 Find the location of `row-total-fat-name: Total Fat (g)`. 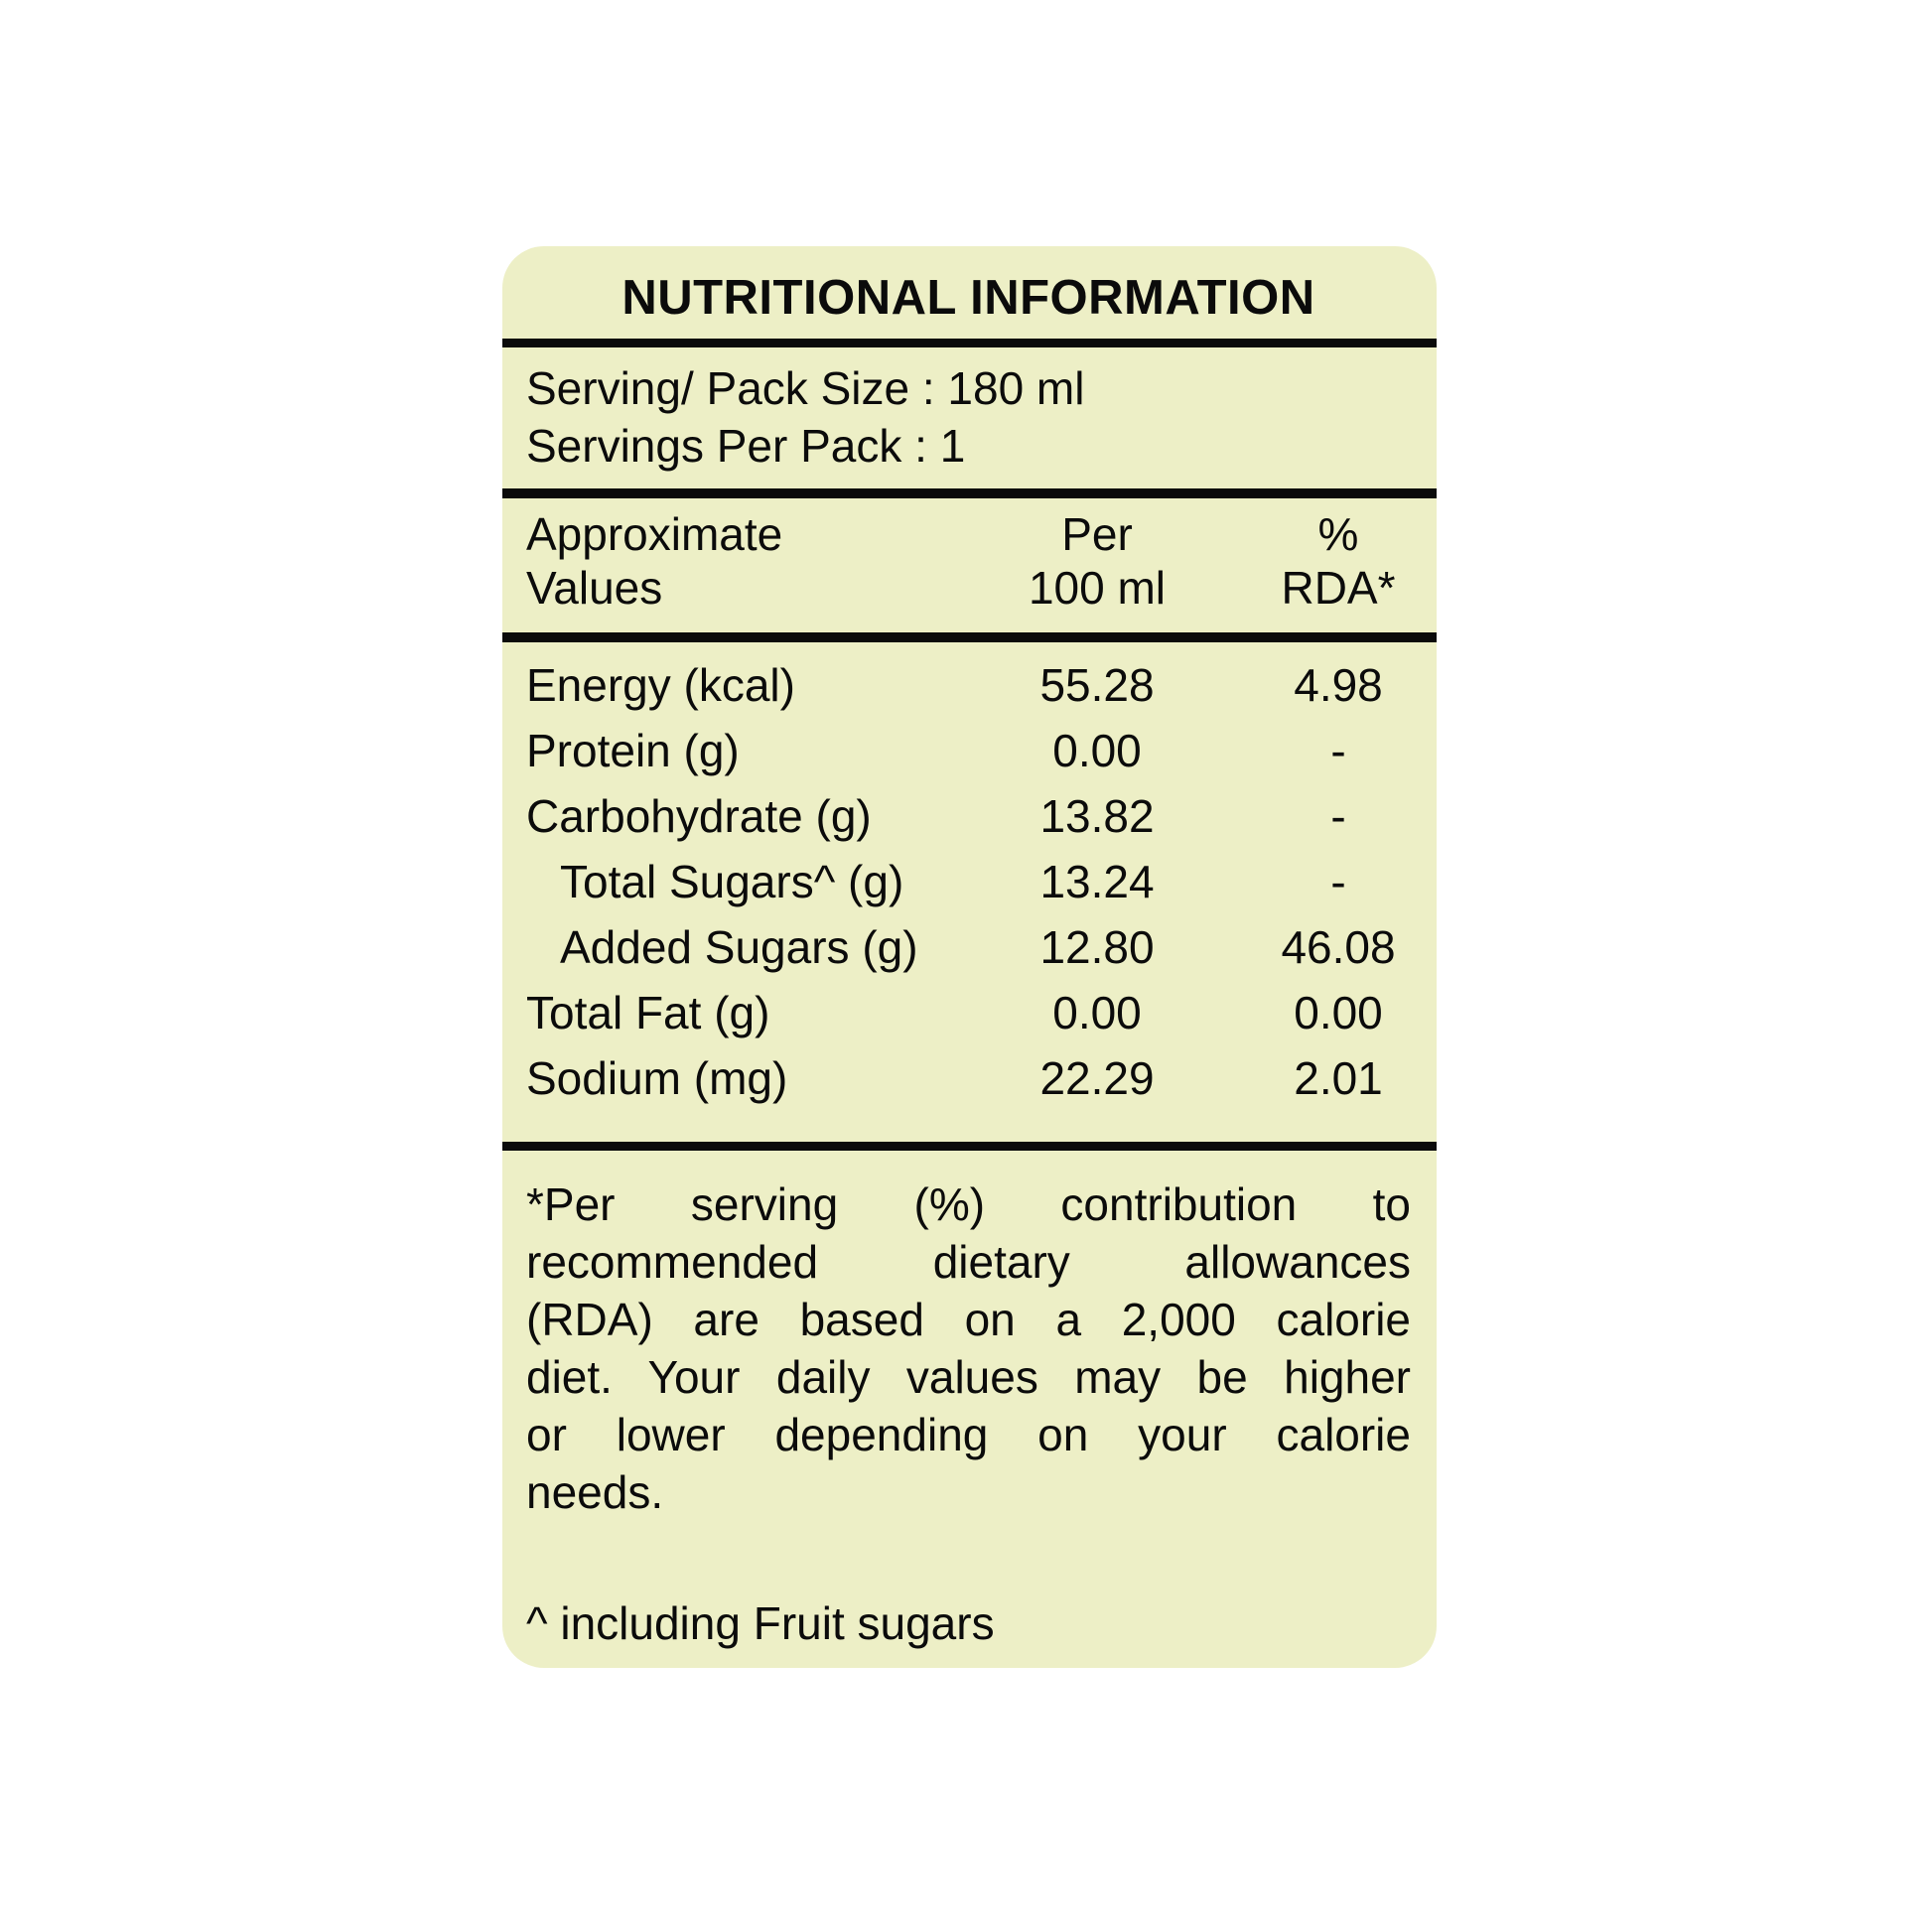

row-total-fat-name: Total Fat (g) is located at coordinates (648, 1012).